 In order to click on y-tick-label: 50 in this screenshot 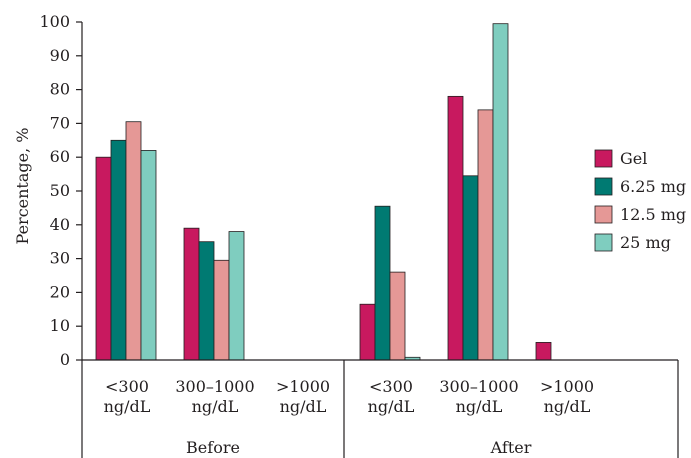, I will do `click(60, 190)`.